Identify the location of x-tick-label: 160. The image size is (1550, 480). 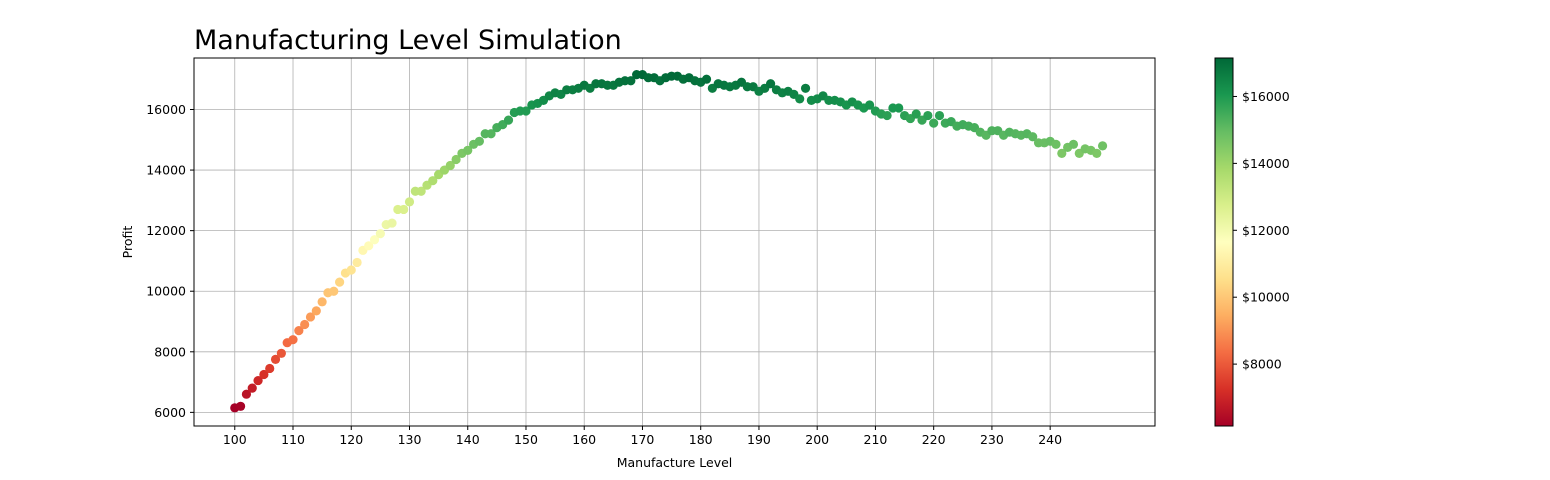
(584, 439).